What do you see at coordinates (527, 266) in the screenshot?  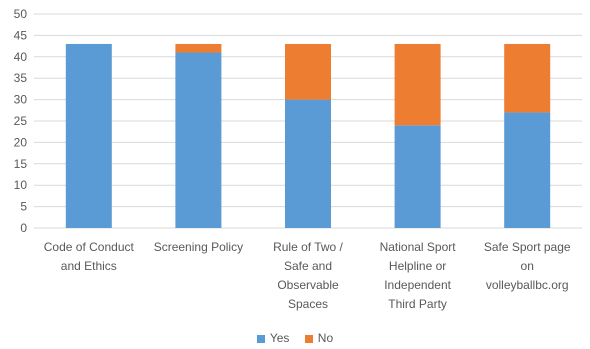 I see `x-category-label: Safe Sport page on volleyballbc.org` at bounding box center [527, 266].